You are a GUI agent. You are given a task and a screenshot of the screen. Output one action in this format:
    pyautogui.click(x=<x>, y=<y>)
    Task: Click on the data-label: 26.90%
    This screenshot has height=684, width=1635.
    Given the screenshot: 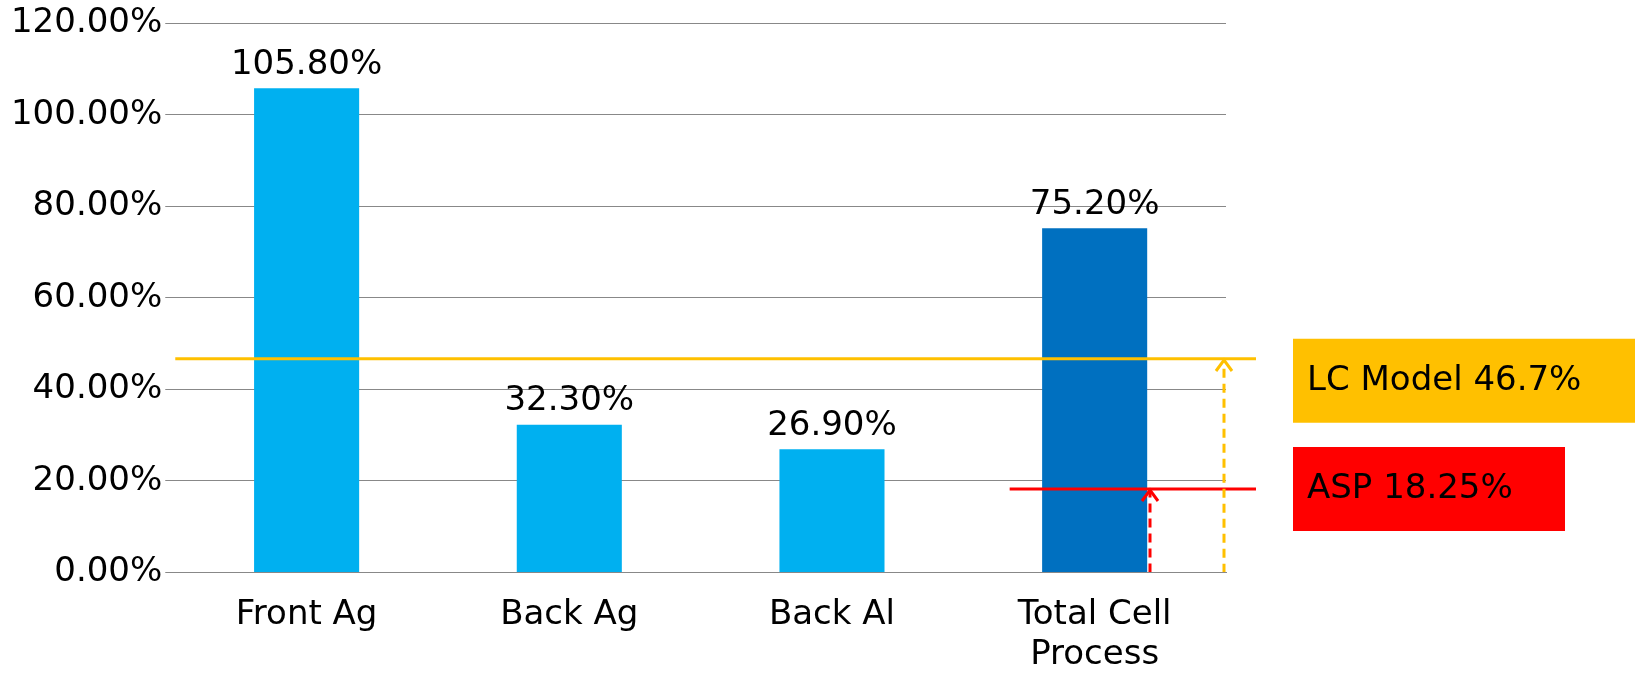 What is the action you would take?
    pyautogui.click(x=832, y=423)
    